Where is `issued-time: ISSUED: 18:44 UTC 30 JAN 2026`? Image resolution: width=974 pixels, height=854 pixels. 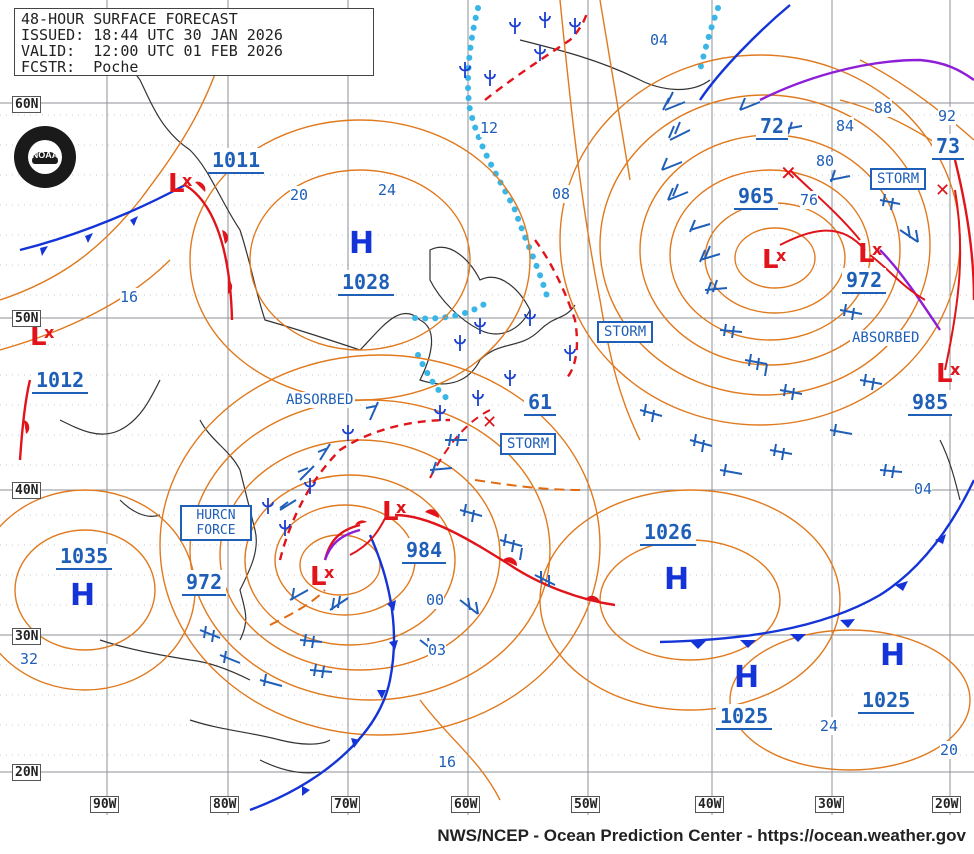 issued-time: ISSUED: 18:44 UTC 30 JAN 2026 is located at coordinates (152, 35).